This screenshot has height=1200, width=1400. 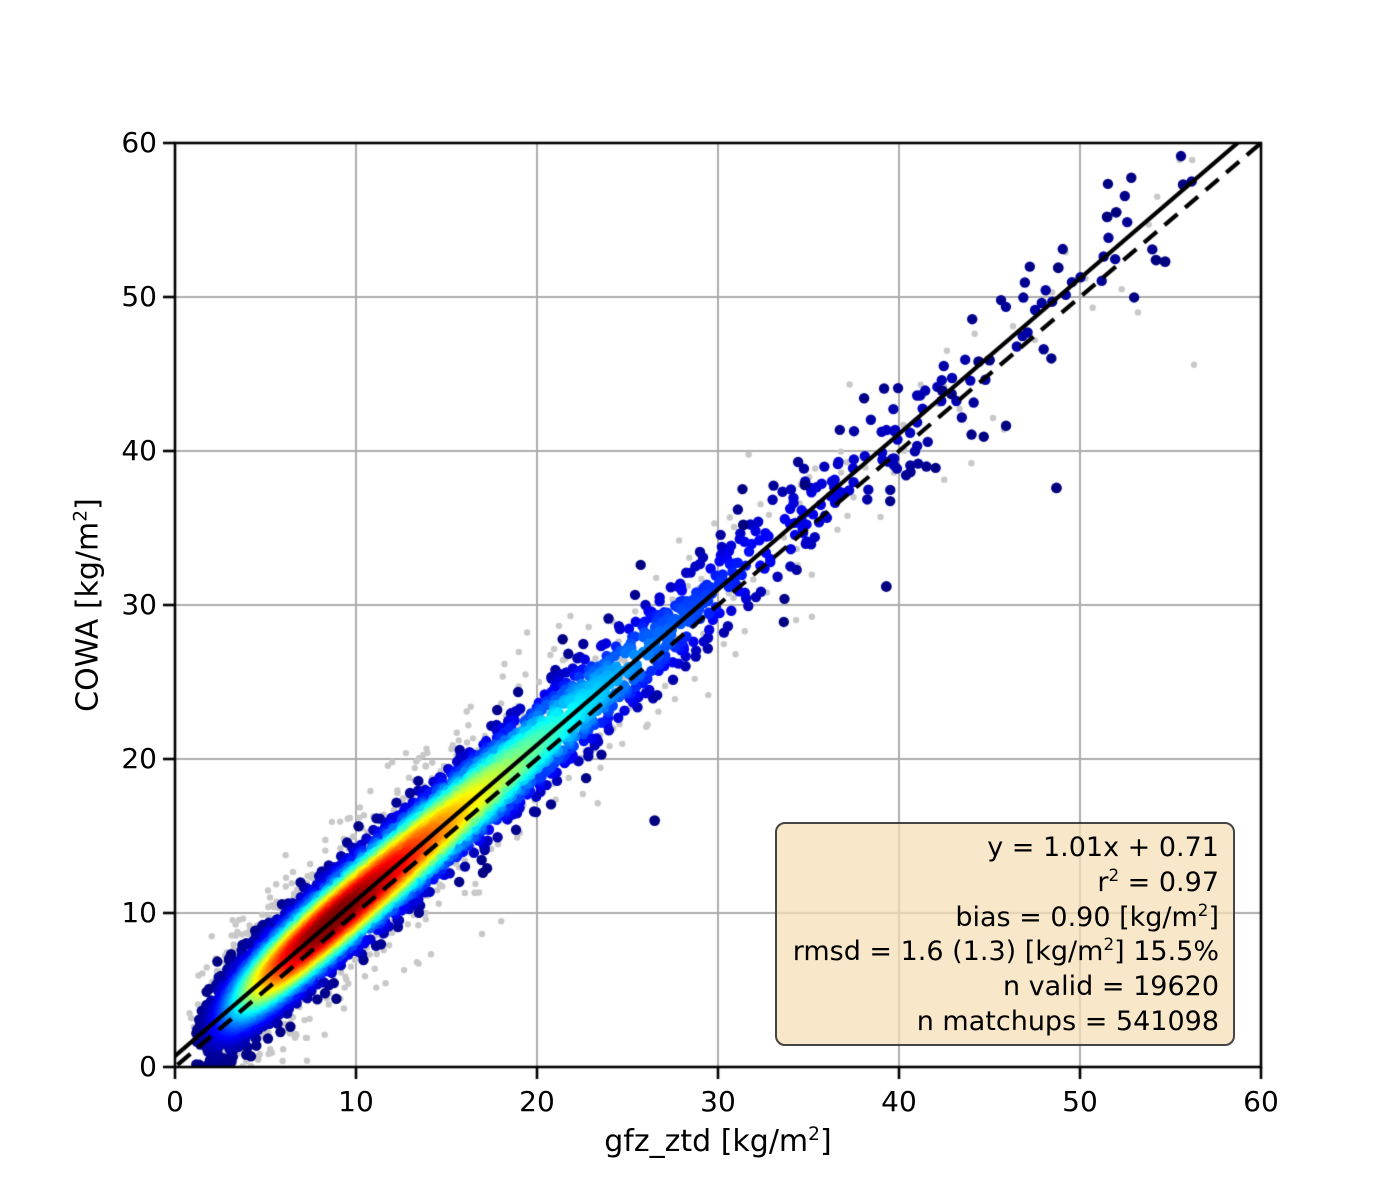 I want to click on x-tick-label: 50, so click(x=1080, y=1101).